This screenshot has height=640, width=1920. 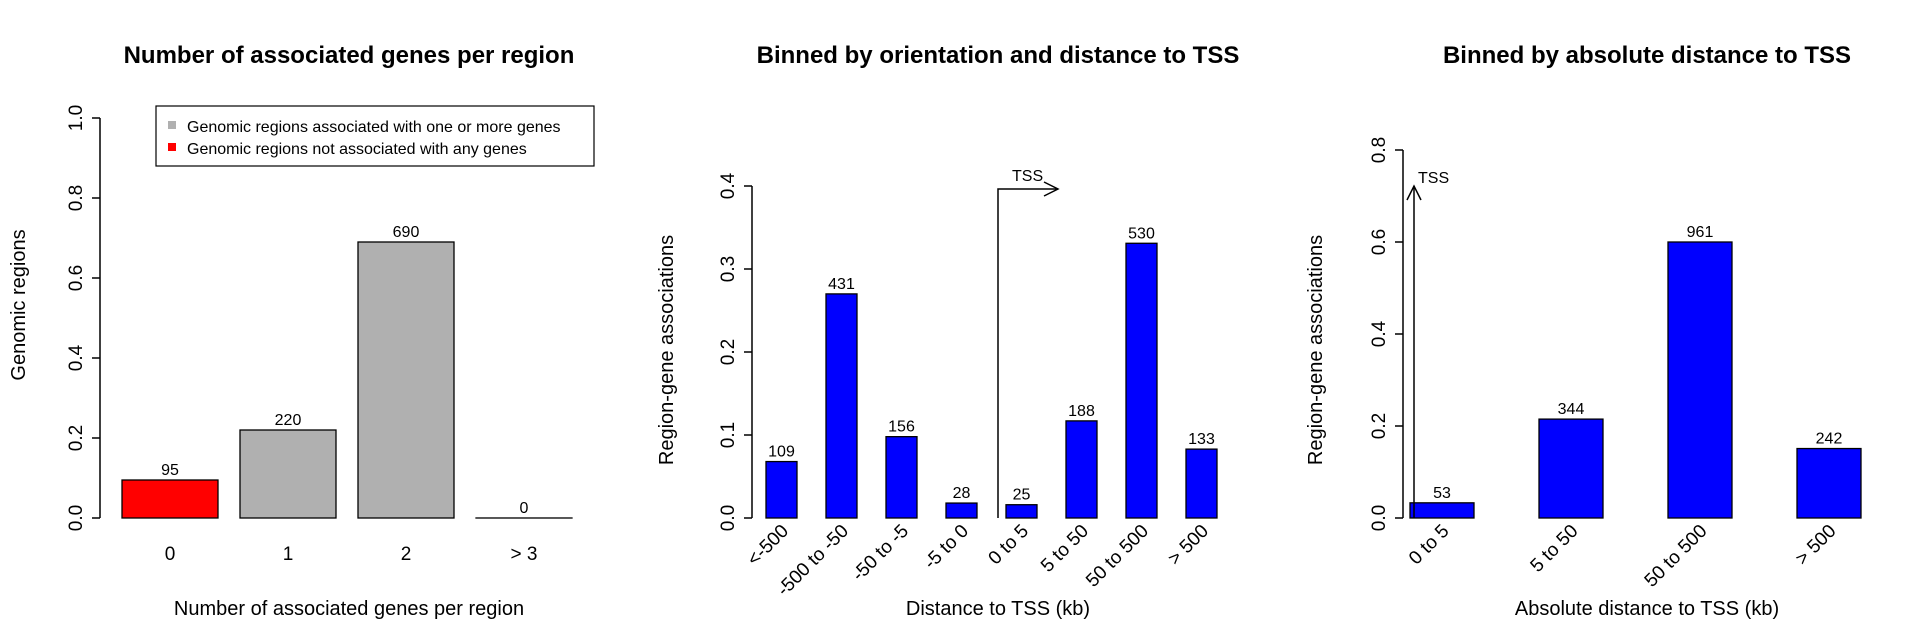 What do you see at coordinates (1316, 350) in the screenshot?
I see `y-axis-label-3: Region-gene associations` at bounding box center [1316, 350].